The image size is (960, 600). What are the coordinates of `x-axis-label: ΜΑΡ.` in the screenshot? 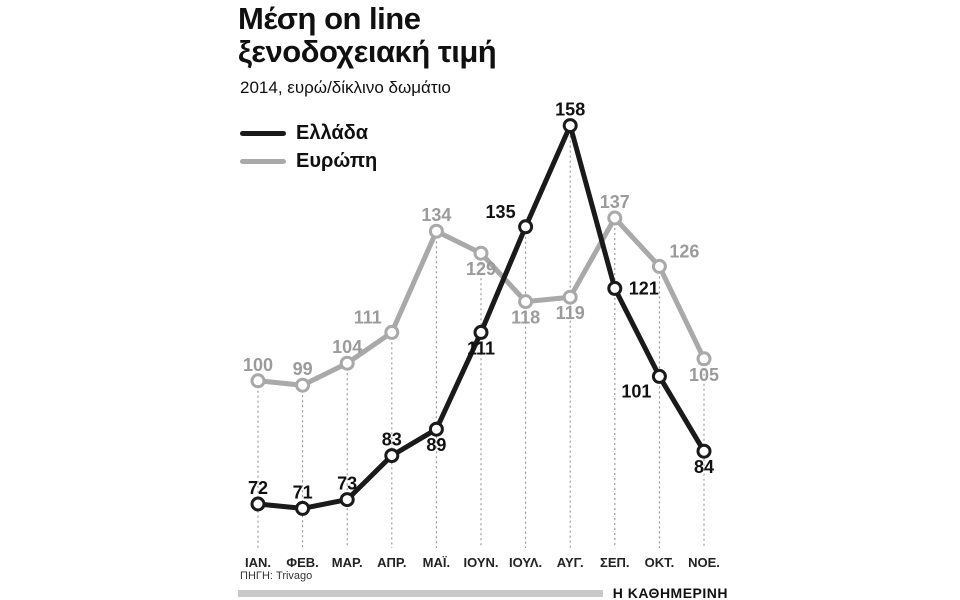 It's located at (347, 562).